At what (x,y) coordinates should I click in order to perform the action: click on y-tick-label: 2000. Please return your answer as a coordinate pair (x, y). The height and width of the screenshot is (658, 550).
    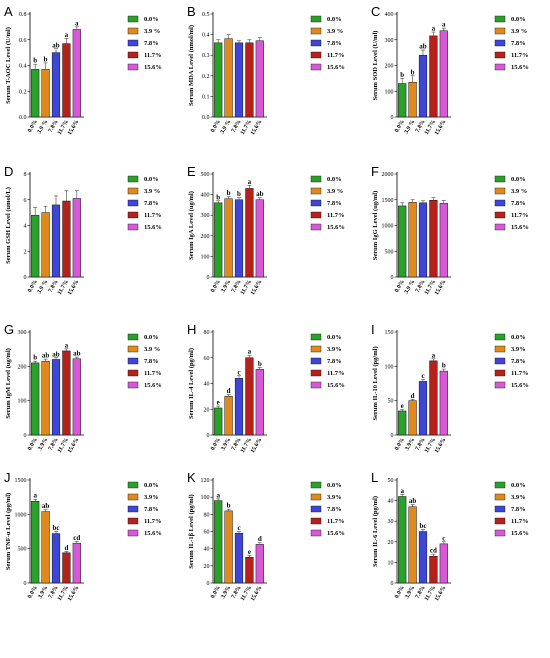
    Looking at the image, I should click on (388, 175).